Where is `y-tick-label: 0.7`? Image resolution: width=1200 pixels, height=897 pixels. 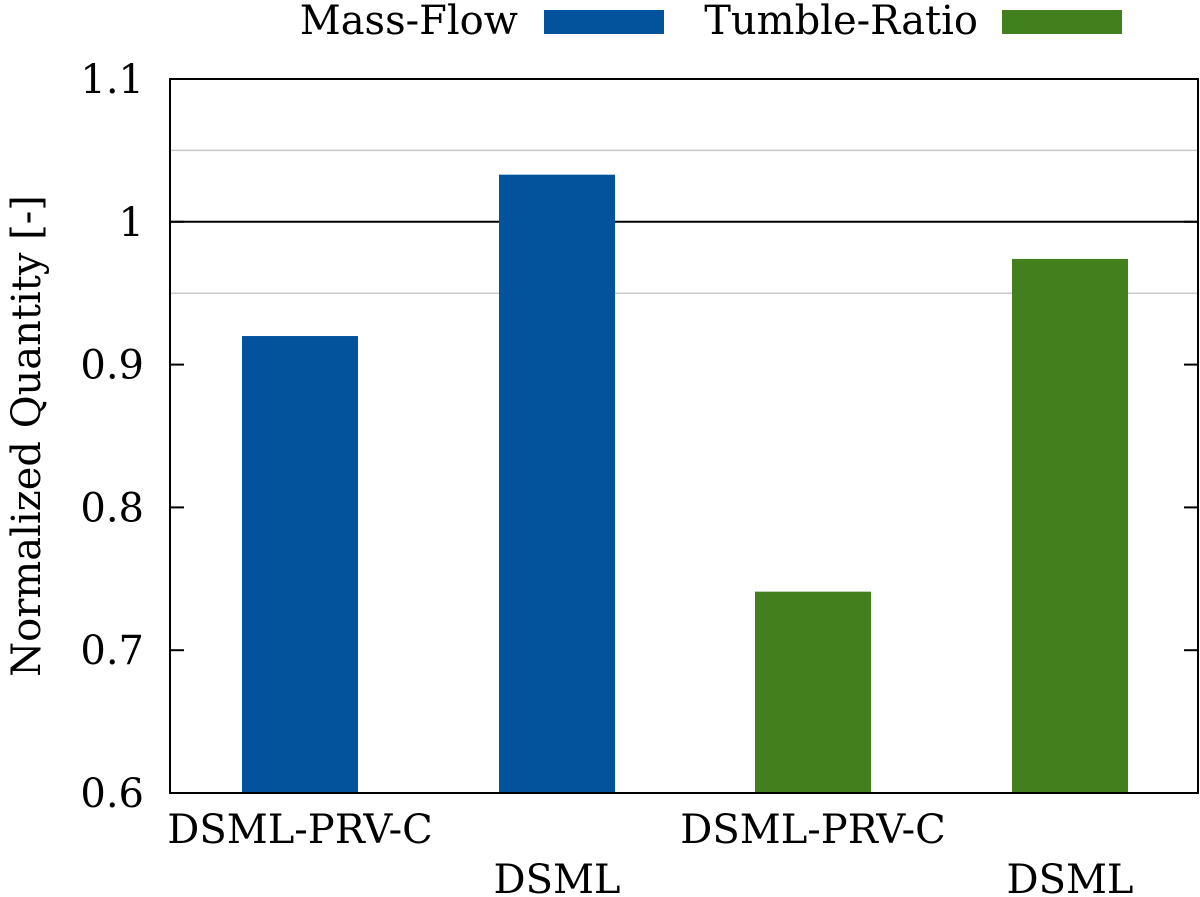
y-tick-label: 0.7 is located at coordinates (112, 651).